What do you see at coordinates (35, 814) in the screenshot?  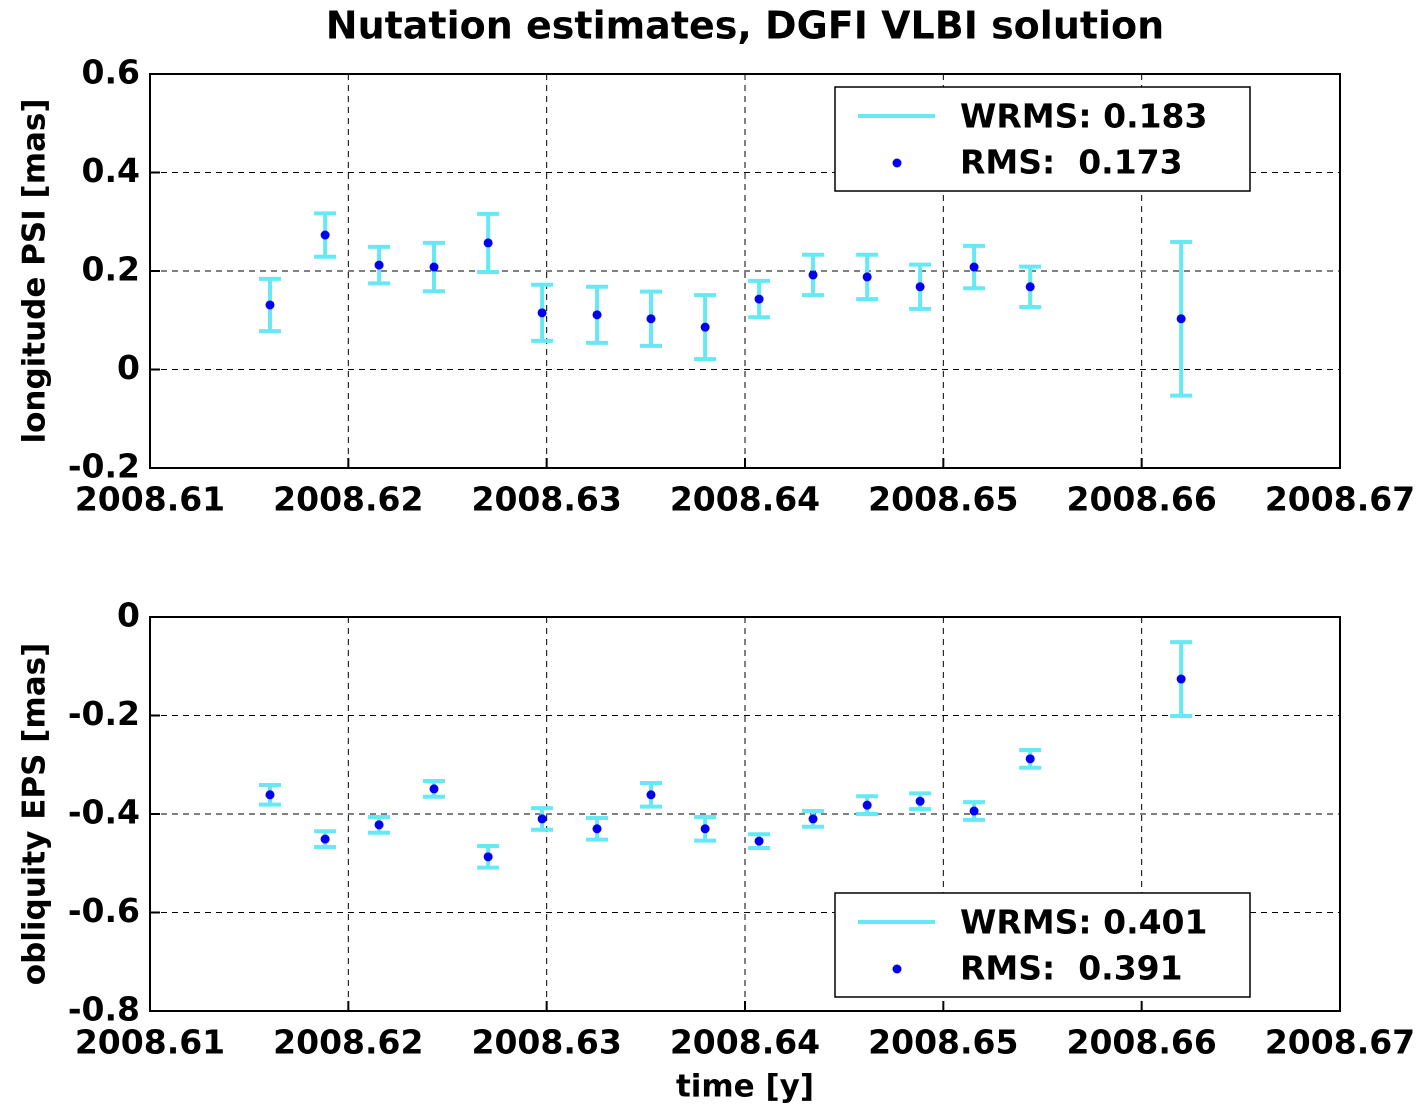 I see `y-axis-label: obliquity EPS [mas]` at bounding box center [35, 814].